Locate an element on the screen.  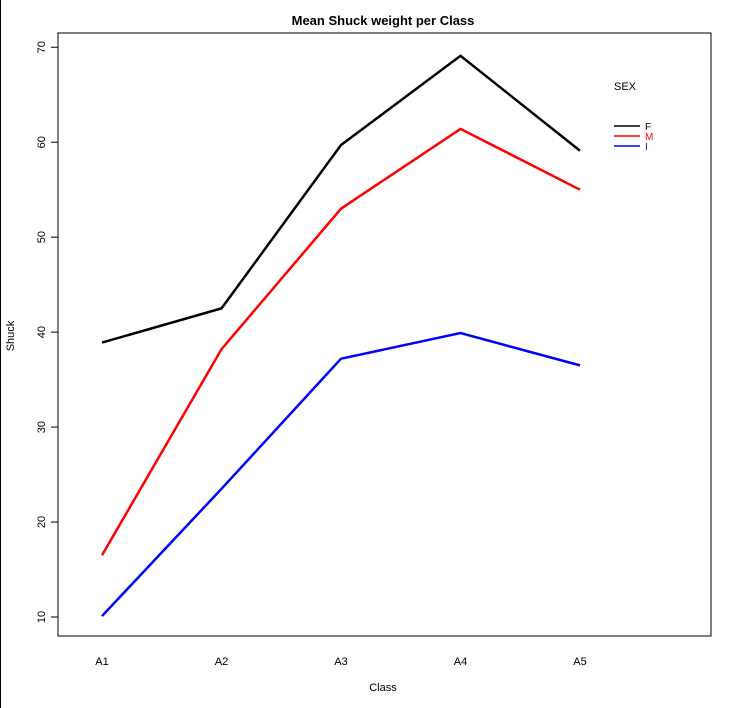
y-tick-label: 30 is located at coordinates (42, 427).